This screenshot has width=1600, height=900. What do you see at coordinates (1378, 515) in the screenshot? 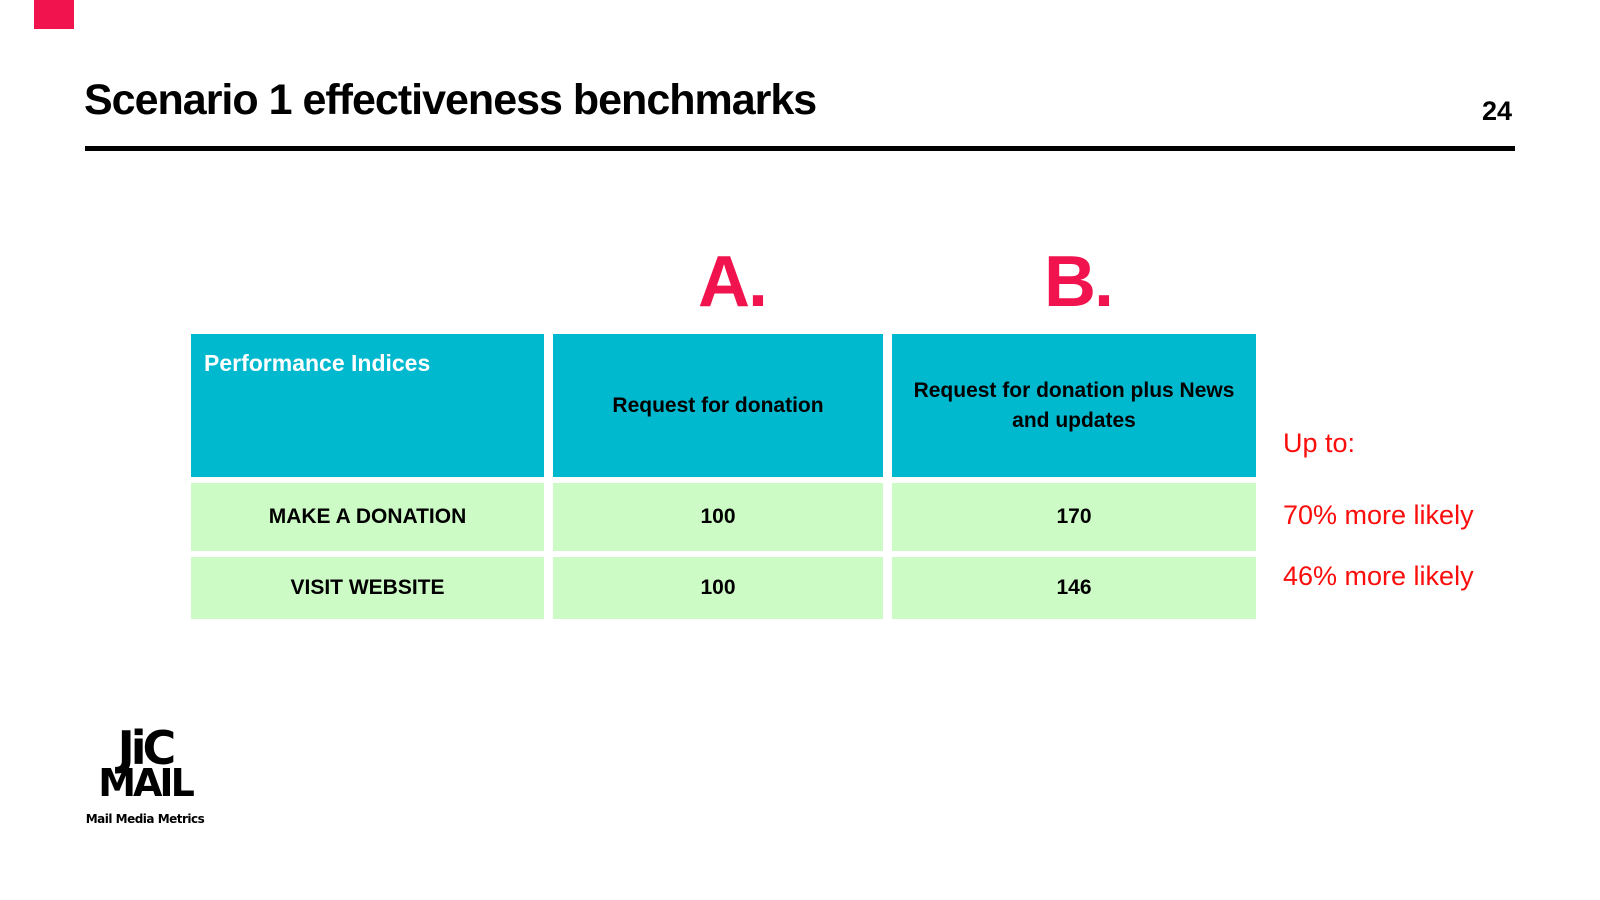
I see `annotation-make-a-donation: 70% more likely` at bounding box center [1378, 515].